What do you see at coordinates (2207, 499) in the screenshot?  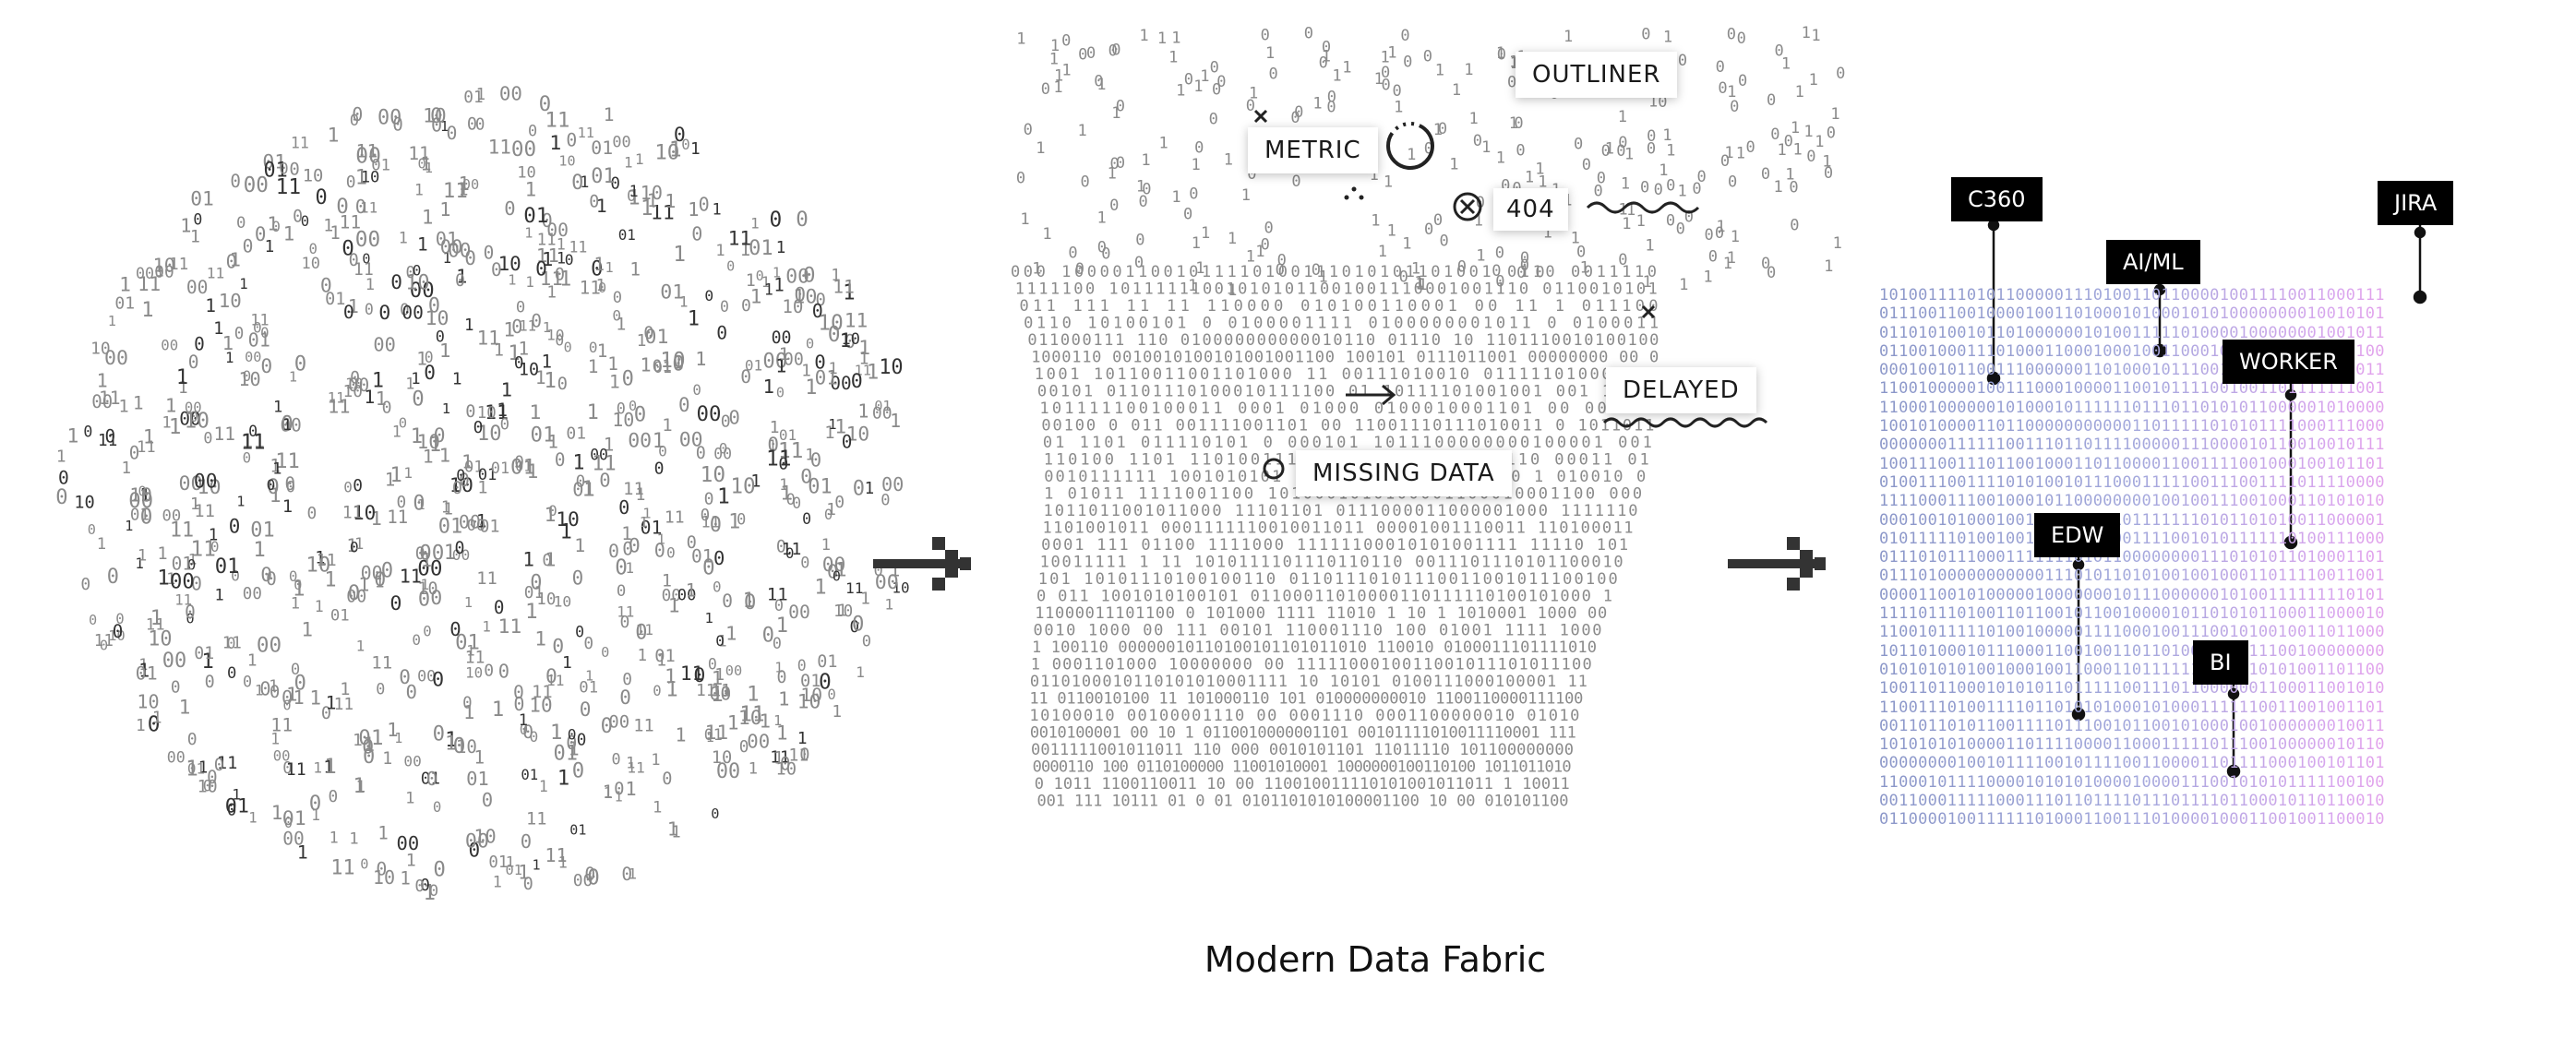 I see `connector-lines` at bounding box center [2207, 499].